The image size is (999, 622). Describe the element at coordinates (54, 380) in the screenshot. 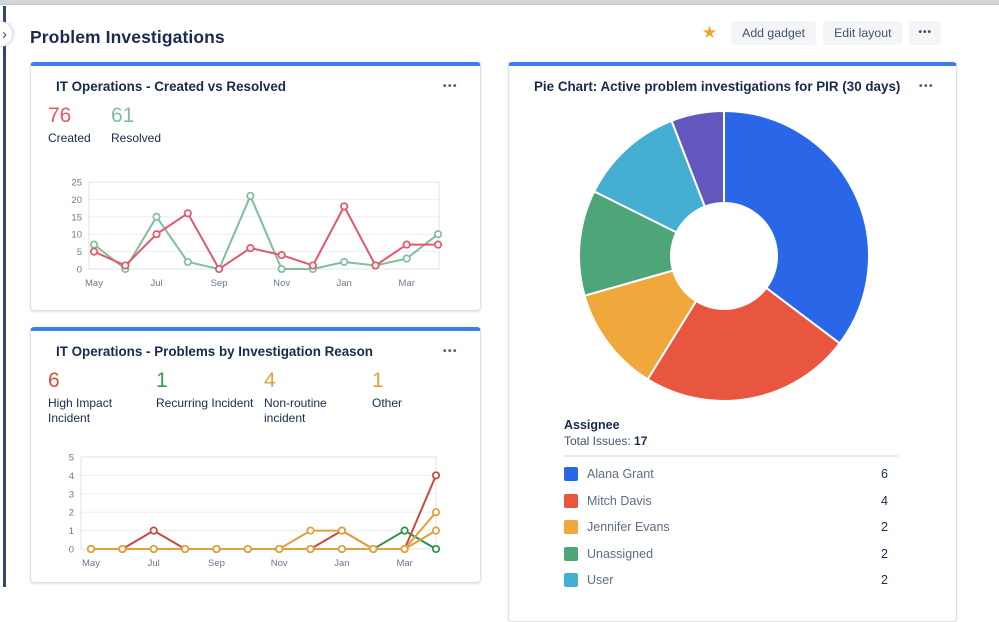

I see `stat-value: 6` at that location.